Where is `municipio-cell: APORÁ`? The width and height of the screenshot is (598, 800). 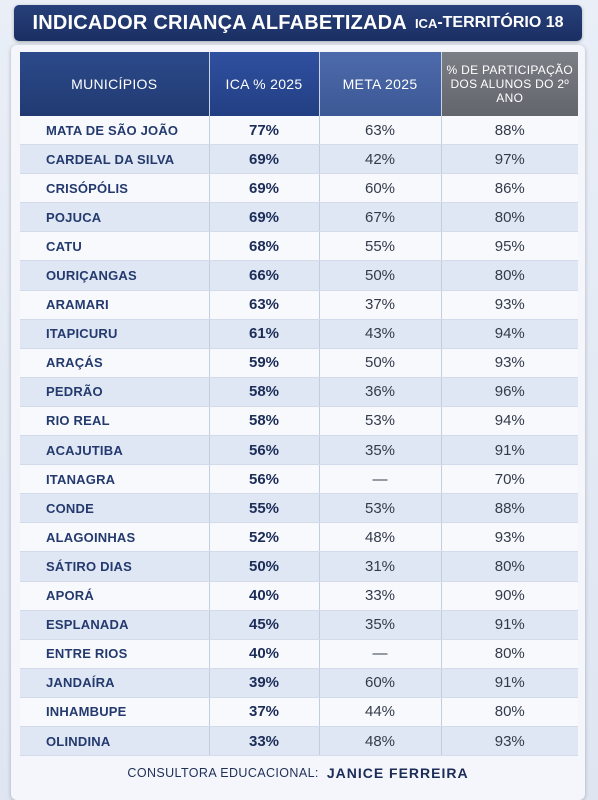 municipio-cell: APORÁ is located at coordinates (115, 596).